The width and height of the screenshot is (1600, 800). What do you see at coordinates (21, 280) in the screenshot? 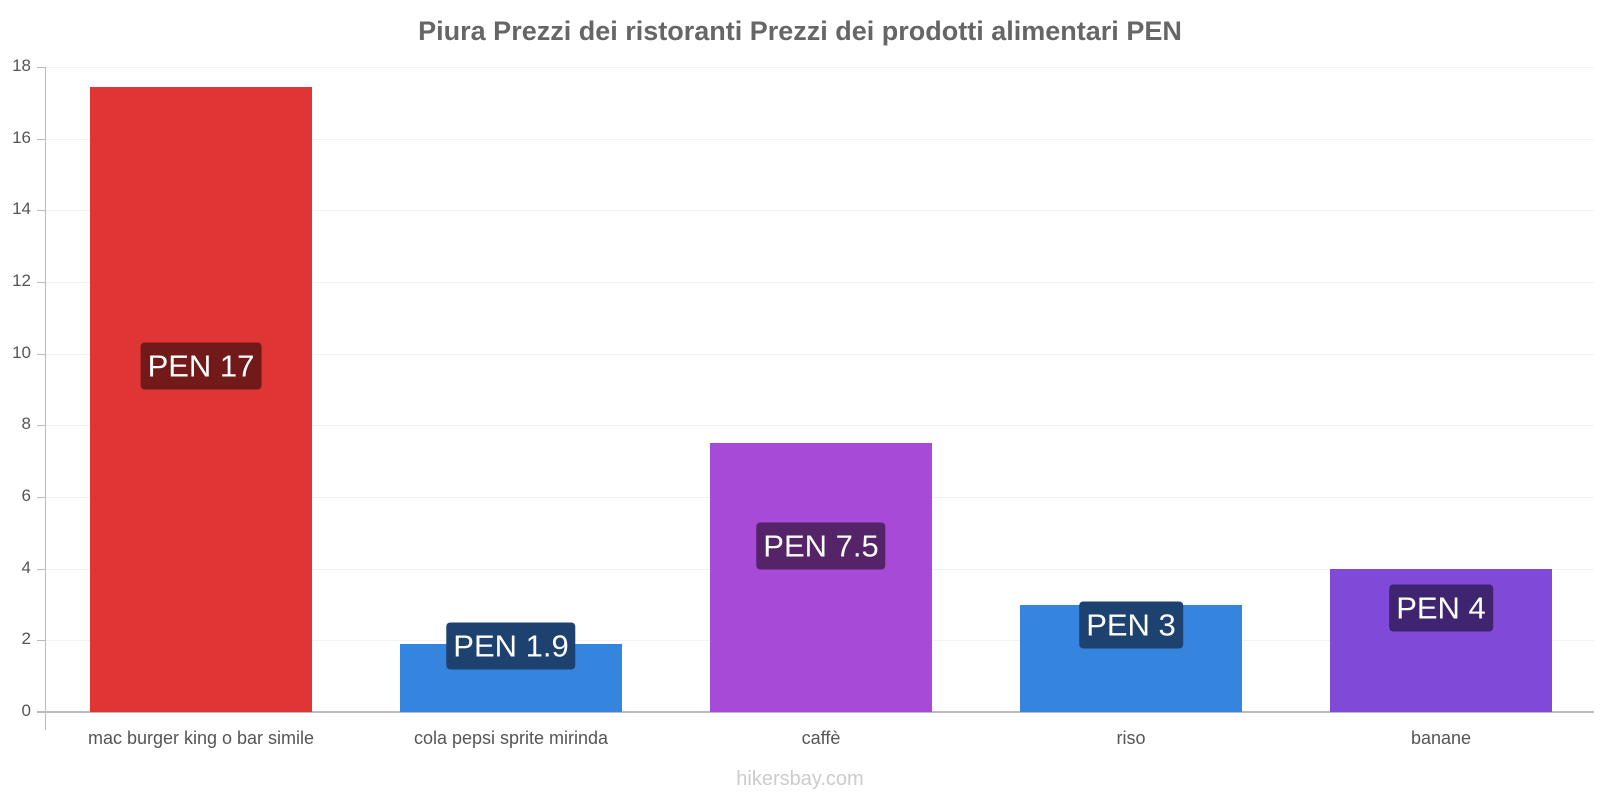
I see `y-tick-label: 12` at bounding box center [21, 280].